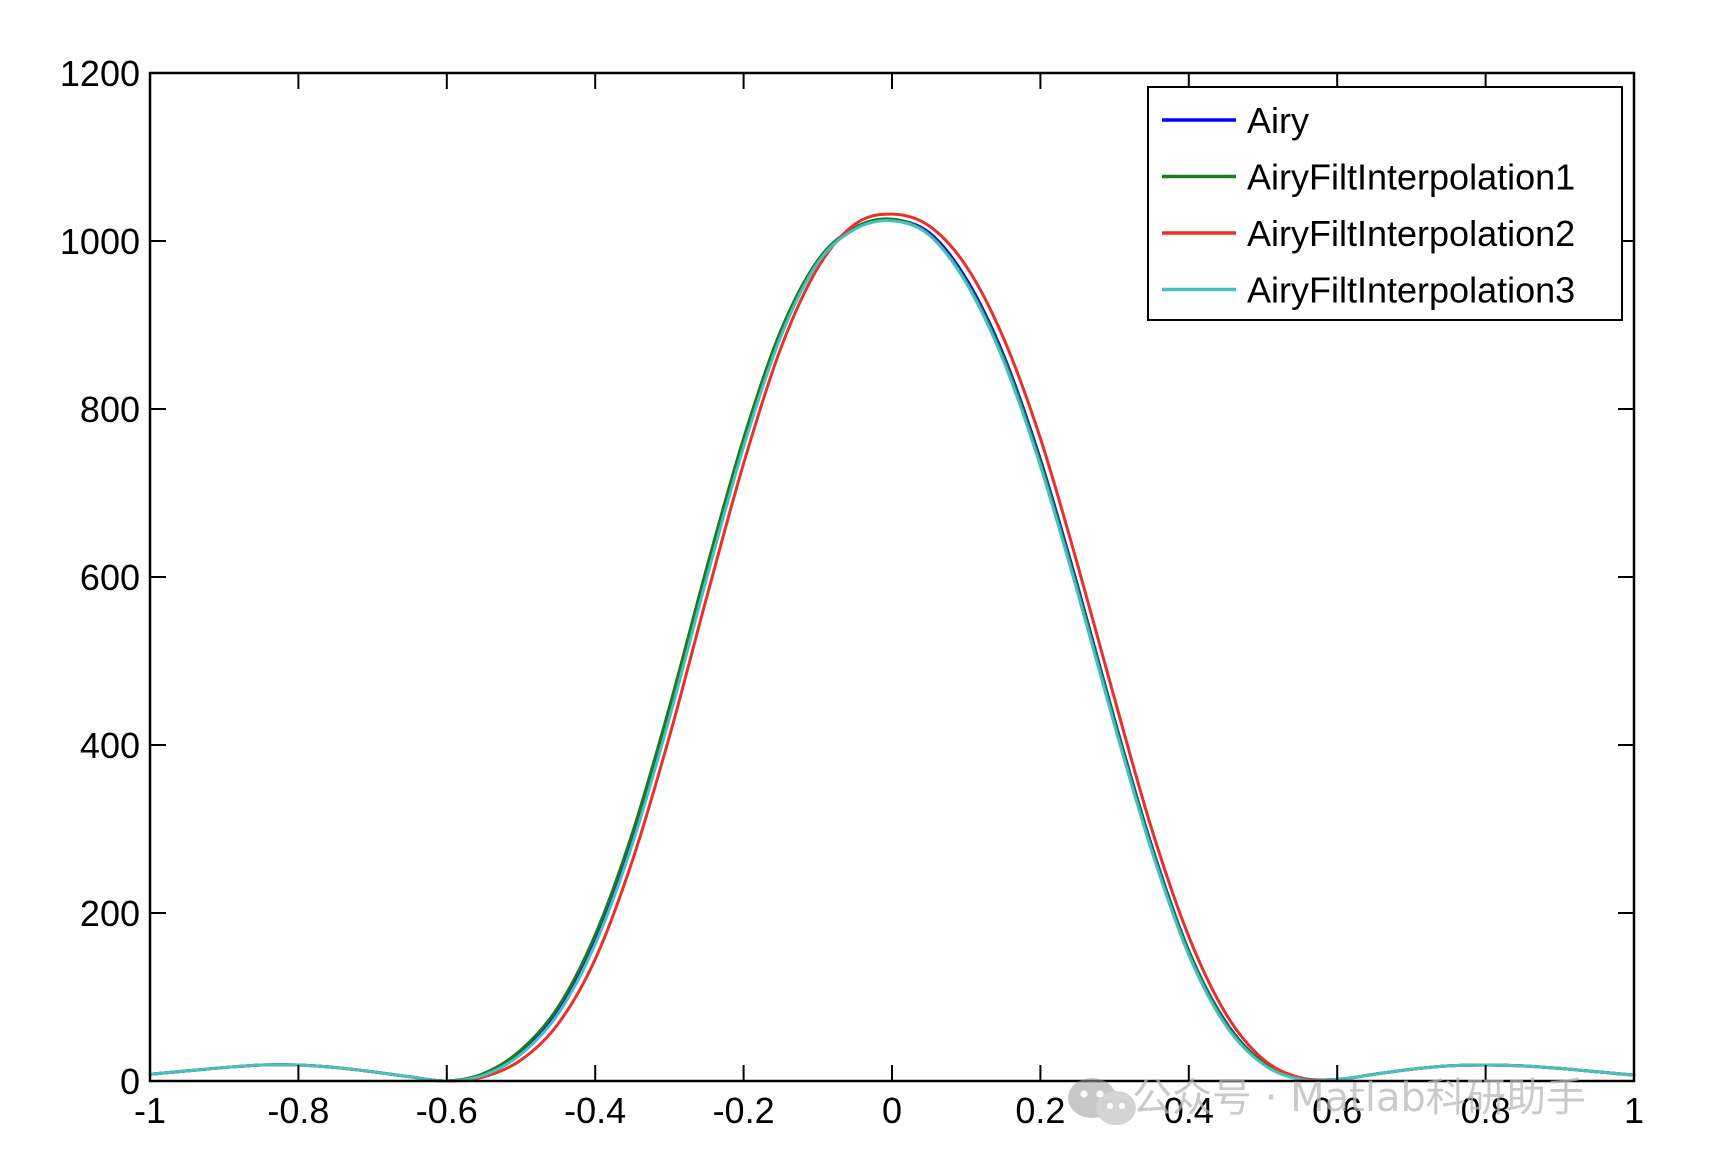 This screenshot has height=1159, width=1722. What do you see at coordinates (110, 745) in the screenshot?
I see `y-tick-label: 400` at bounding box center [110, 745].